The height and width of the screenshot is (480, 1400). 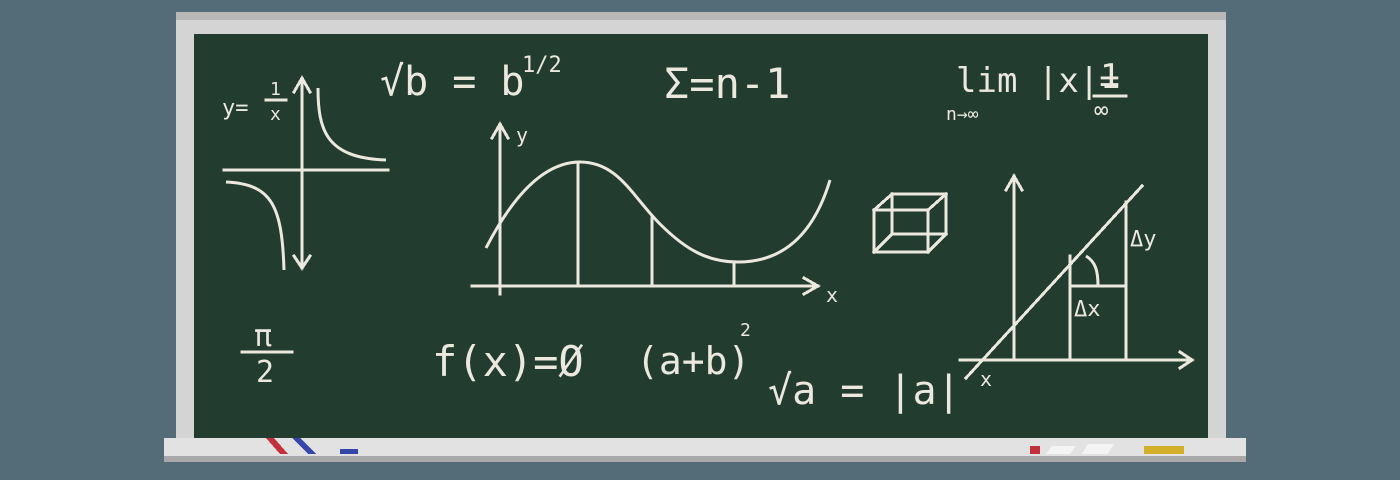 I want to click on pi-denominator: 2, so click(x=265, y=372).